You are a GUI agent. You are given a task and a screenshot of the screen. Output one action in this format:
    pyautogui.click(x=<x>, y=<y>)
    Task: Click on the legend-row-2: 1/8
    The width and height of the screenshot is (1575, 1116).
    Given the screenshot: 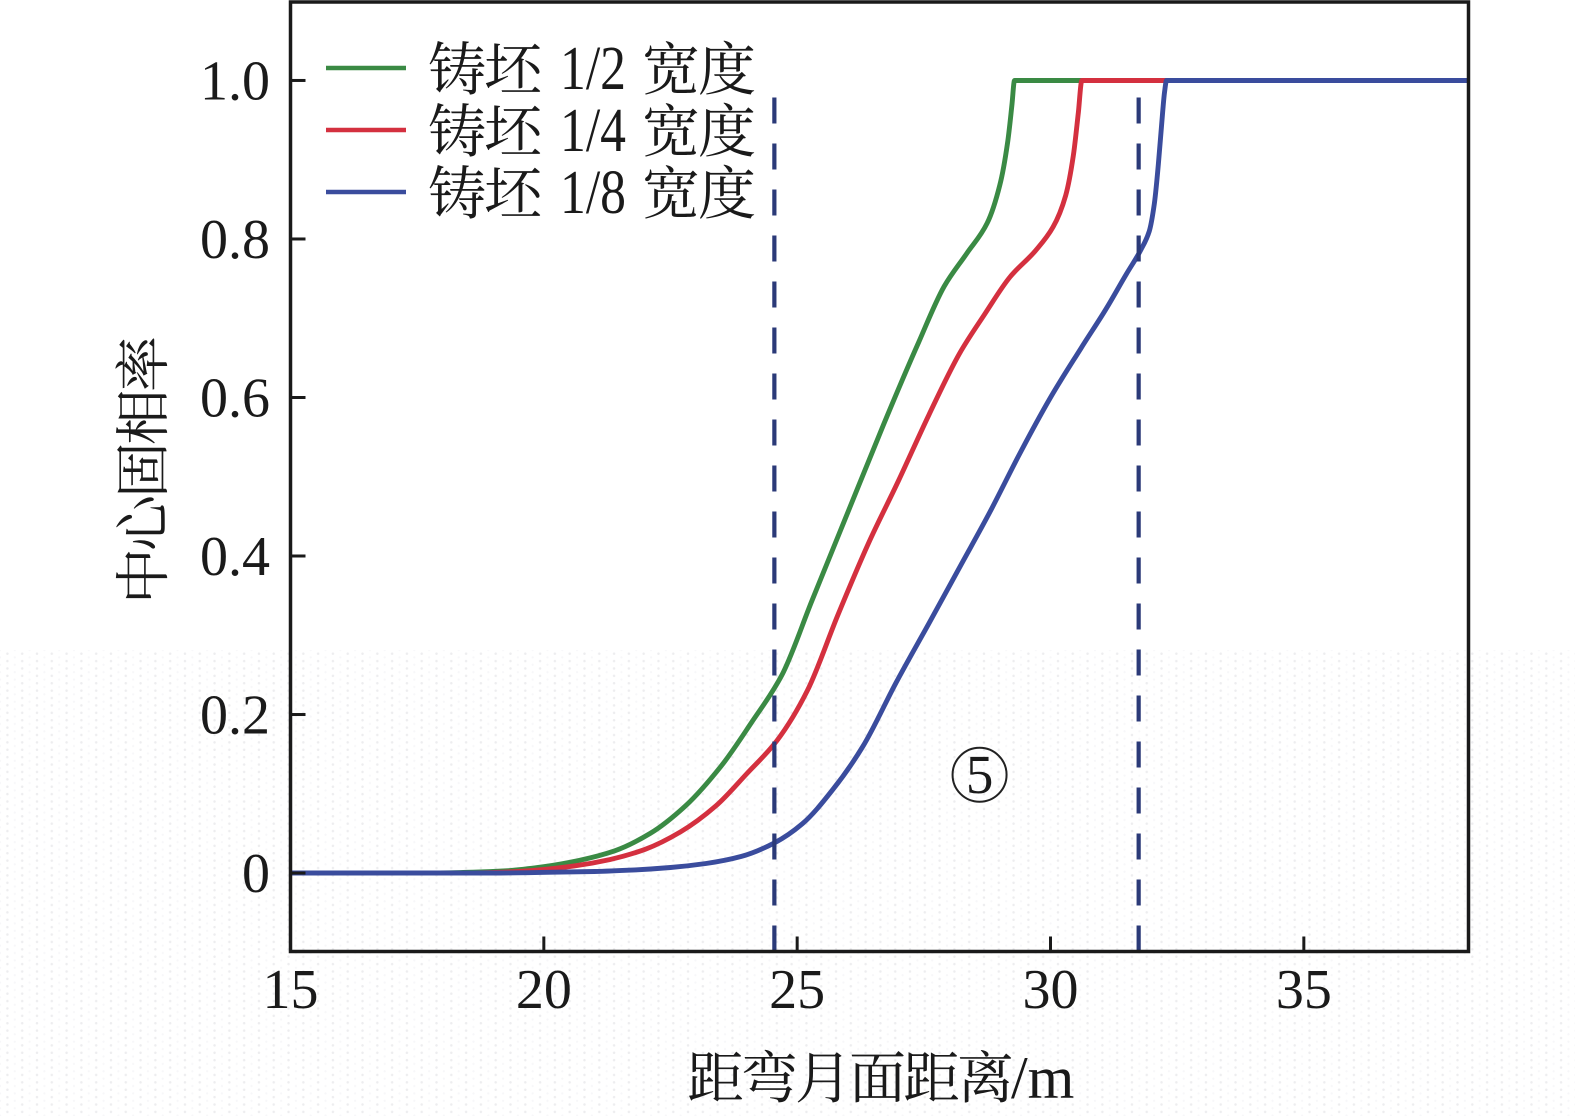 What is the action you would take?
    pyautogui.click(x=540, y=193)
    